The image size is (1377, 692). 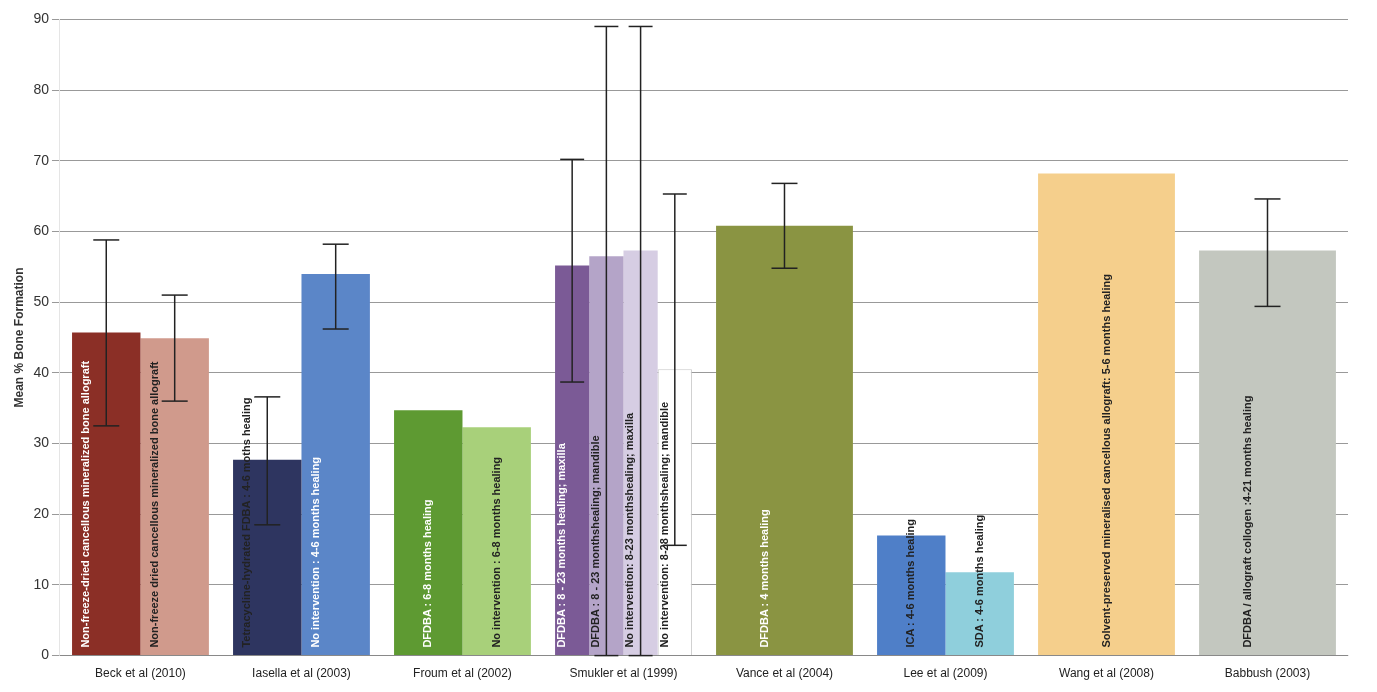 What do you see at coordinates (1246, 521) in the screenshot?
I see `series-label: DFDBA / allograft collogen :4-21 months healing` at bounding box center [1246, 521].